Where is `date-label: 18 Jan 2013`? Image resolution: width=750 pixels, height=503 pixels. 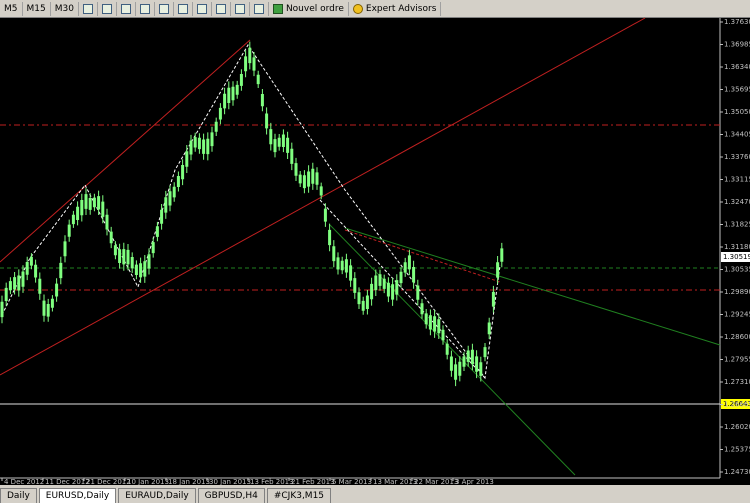
date-label: 18 Jan 2013 is located at coordinates (189, 481).